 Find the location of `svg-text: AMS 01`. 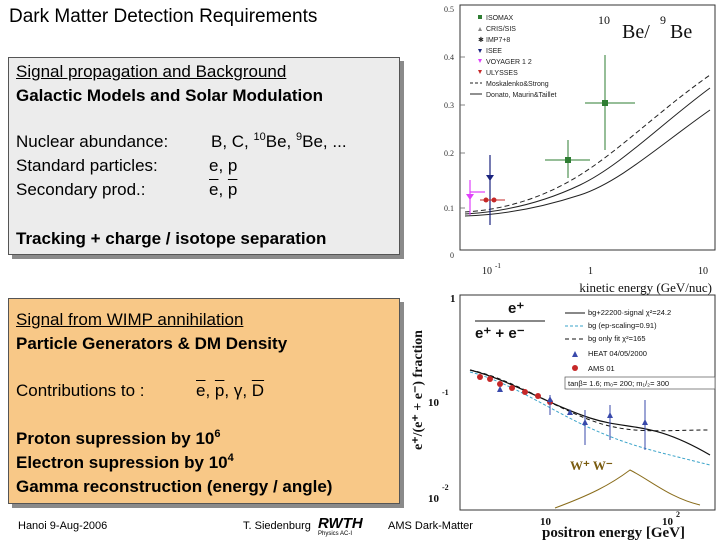

svg-text: AMS 01 is located at coordinates (601, 368).